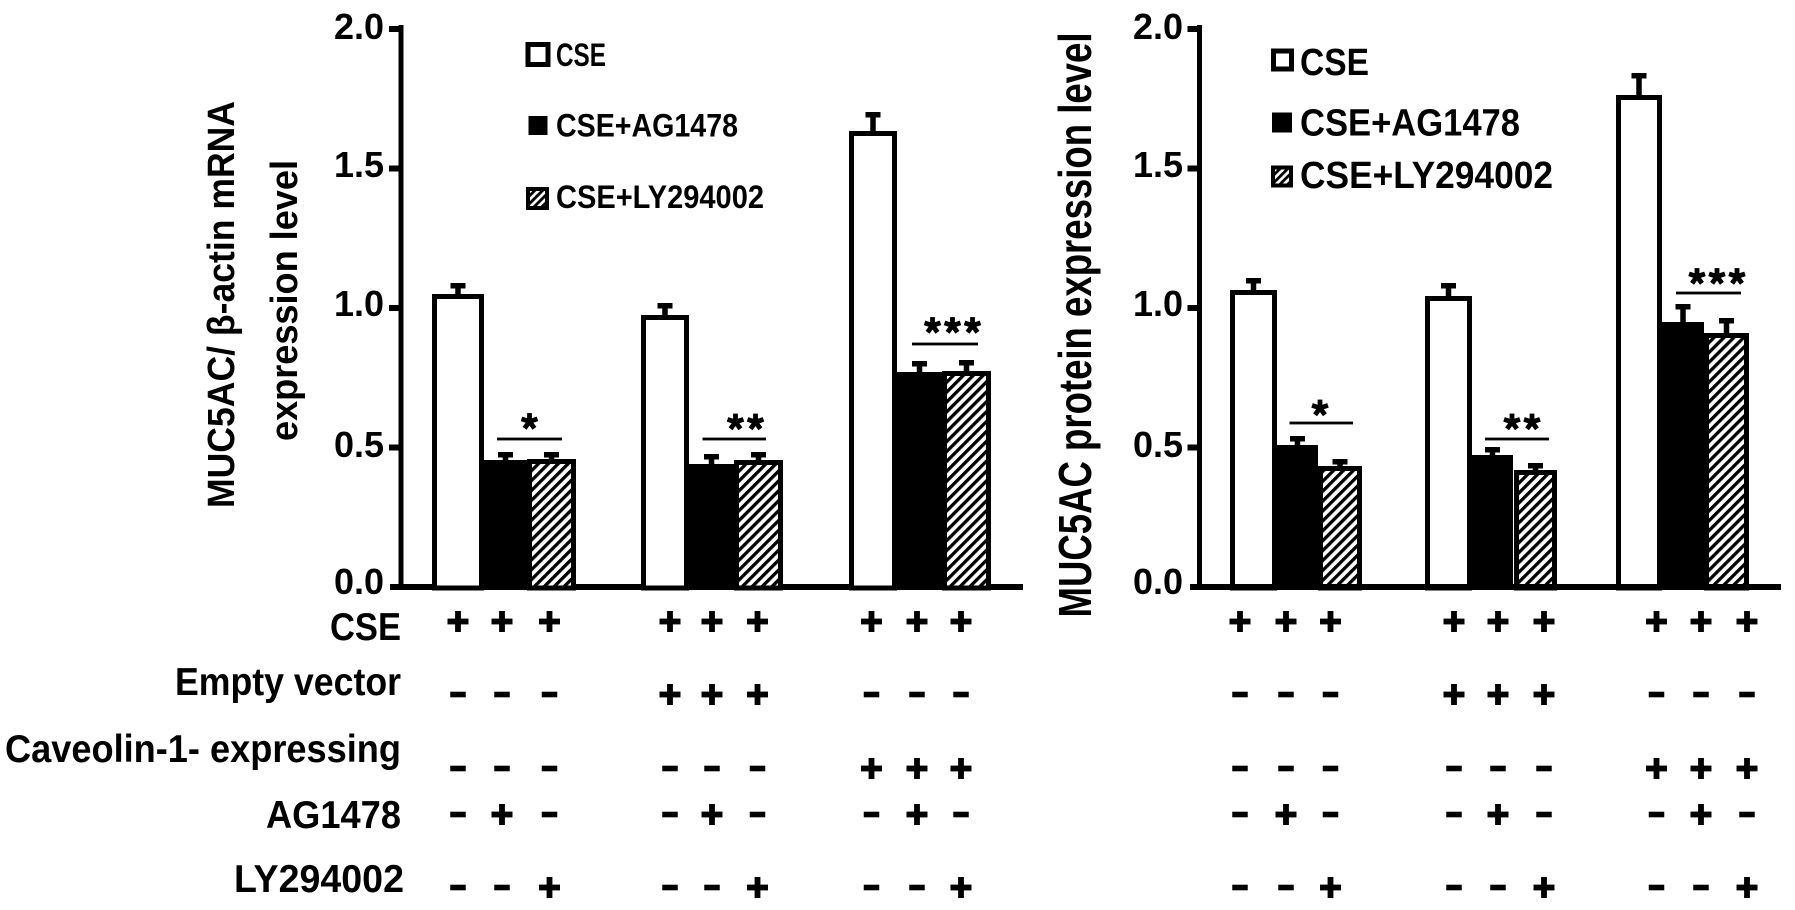 The width and height of the screenshot is (1795, 910). Describe the element at coordinates (319, 879) in the screenshot. I see `svg-text: LY294002` at that location.